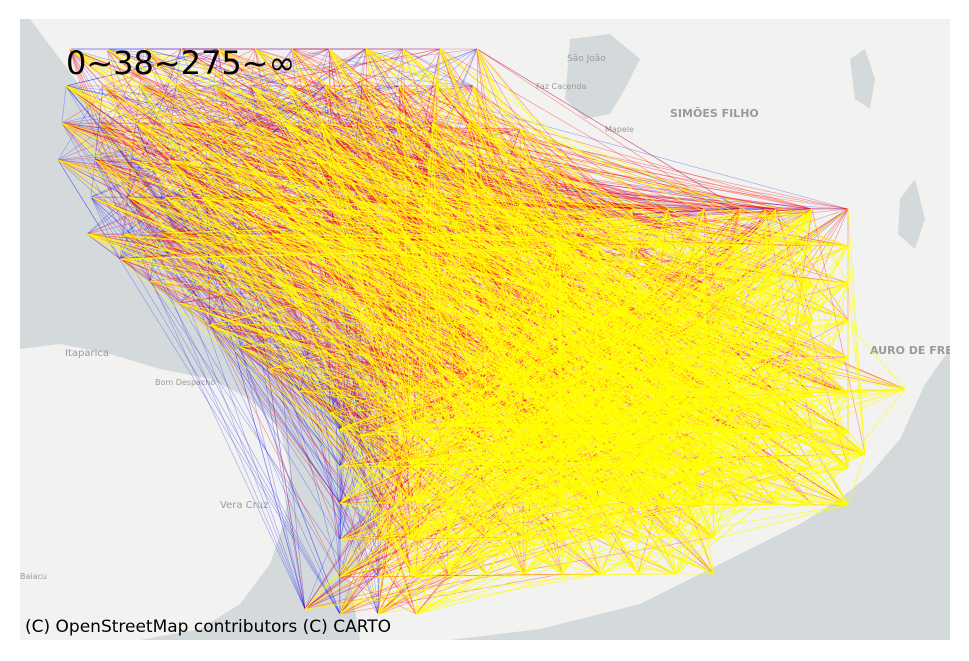 The width and height of the screenshot is (969, 661). What do you see at coordinates (602, 76) in the screenshot?
I see `bay-inlet` at bounding box center [602, 76].